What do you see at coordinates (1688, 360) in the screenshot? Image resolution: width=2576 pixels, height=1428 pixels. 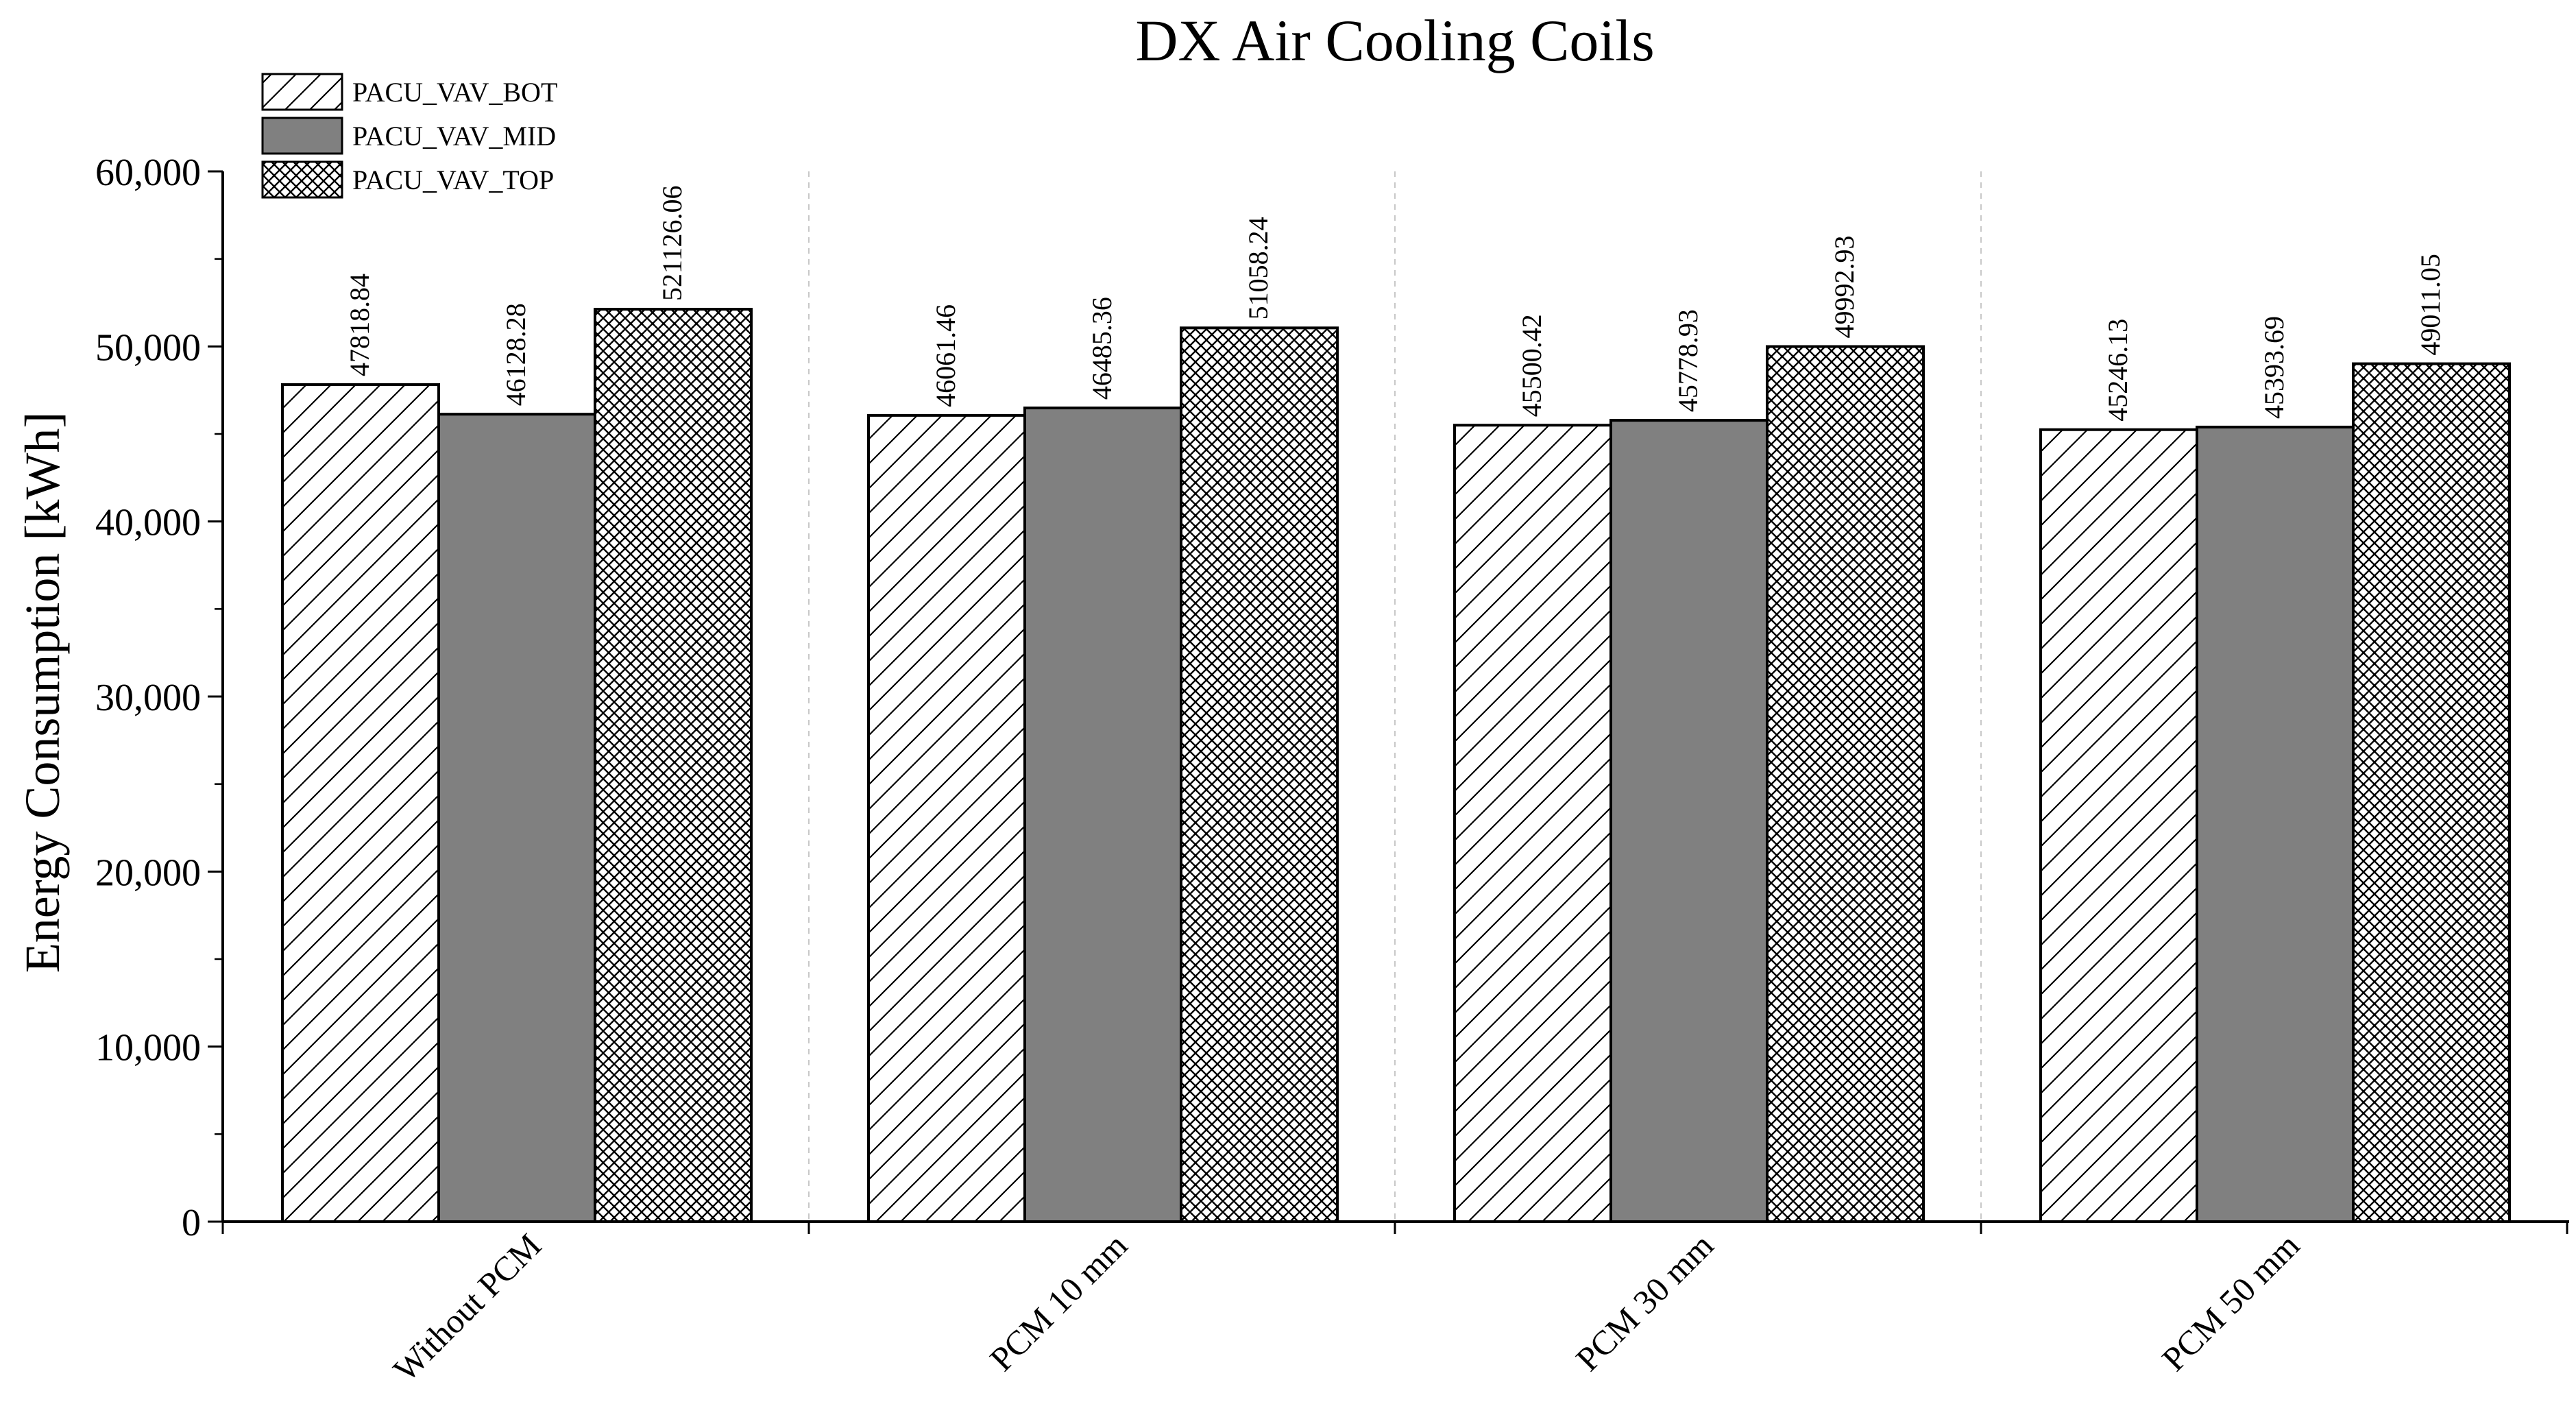 I see `data-label-1-2: 45778.93` at bounding box center [1688, 360].